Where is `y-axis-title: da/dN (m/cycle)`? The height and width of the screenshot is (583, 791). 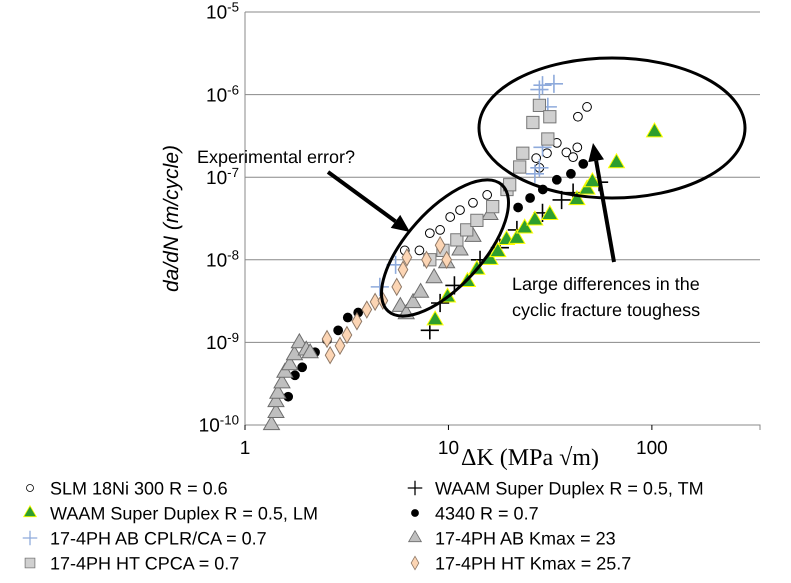 y-axis-title: da/dN (m/cycle) is located at coordinates (171, 218).